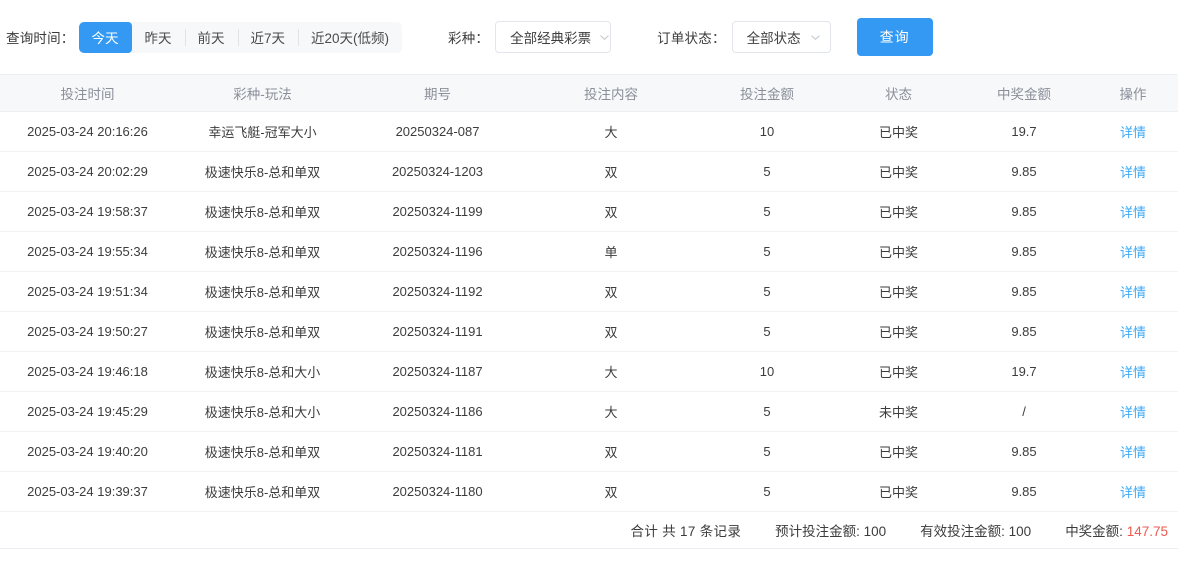 The width and height of the screenshot is (1178, 572). Describe the element at coordinates (211, 37) in the screenshot. I see `time-tab-2: 前天` at that location.